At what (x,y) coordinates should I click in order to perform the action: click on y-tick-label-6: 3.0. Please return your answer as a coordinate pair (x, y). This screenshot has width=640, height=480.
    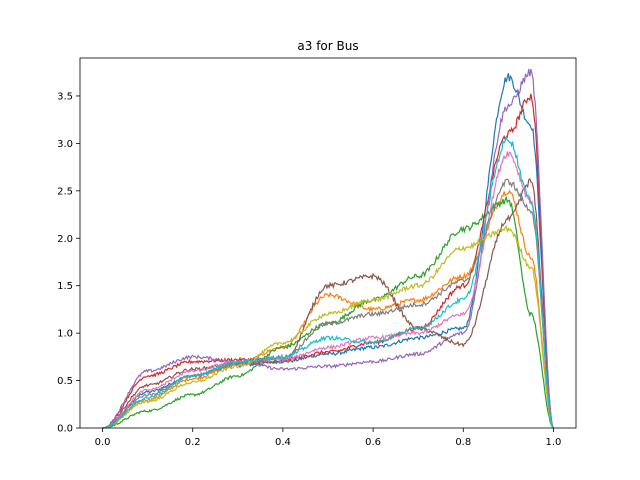
    Looking at the image, I should click on (65, 144).